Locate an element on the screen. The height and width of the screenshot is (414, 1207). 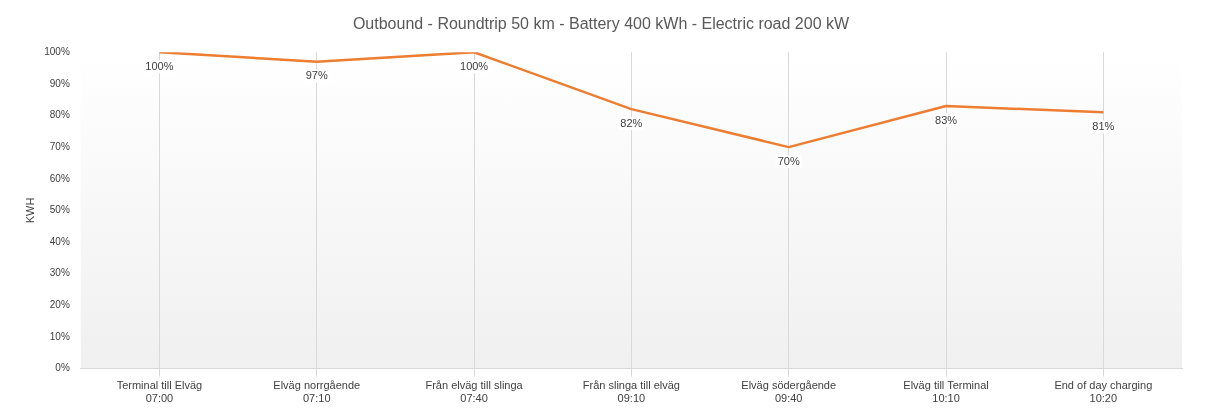
y-tick-label: 40% is located at coordinates (59, 241).